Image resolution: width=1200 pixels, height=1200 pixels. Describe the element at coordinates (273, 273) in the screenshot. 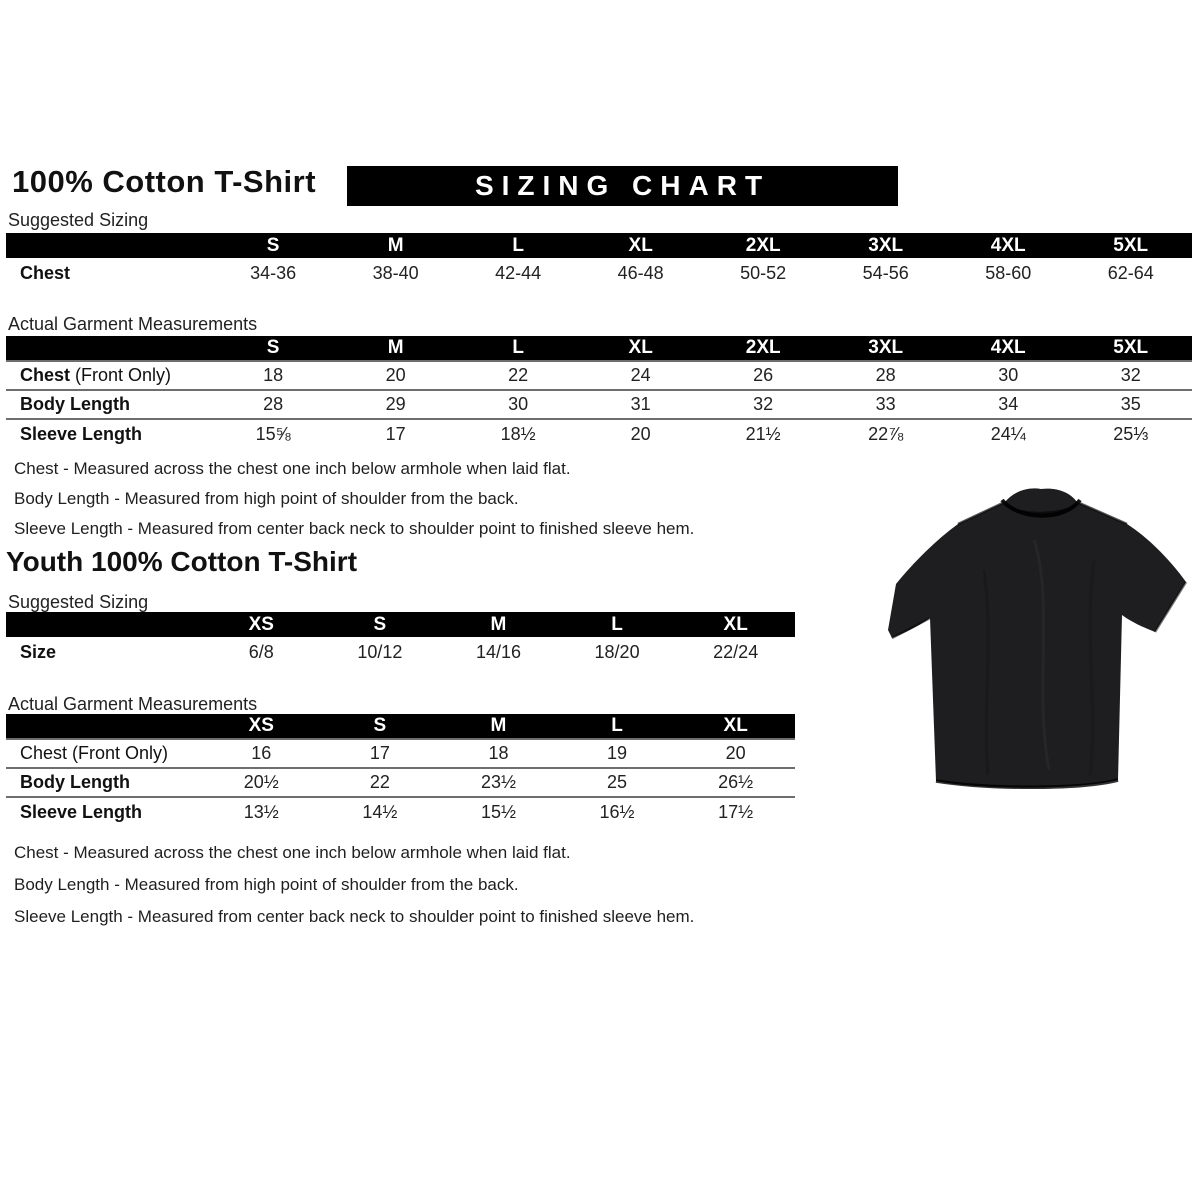

I see `measurement-cell: 34-36` at that location.